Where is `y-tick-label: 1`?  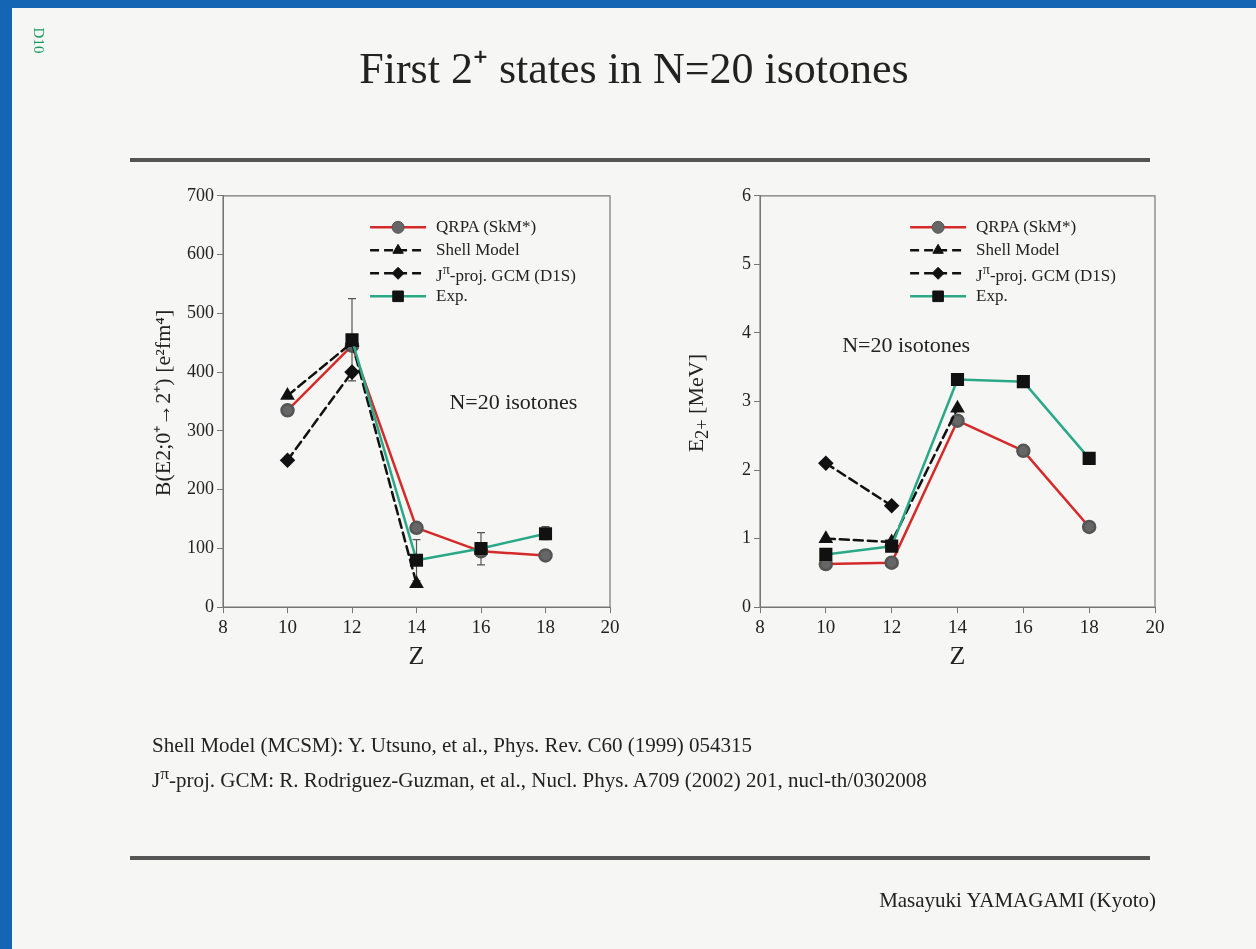
y-tick-label: 1 is located at coordinates (746, 537).